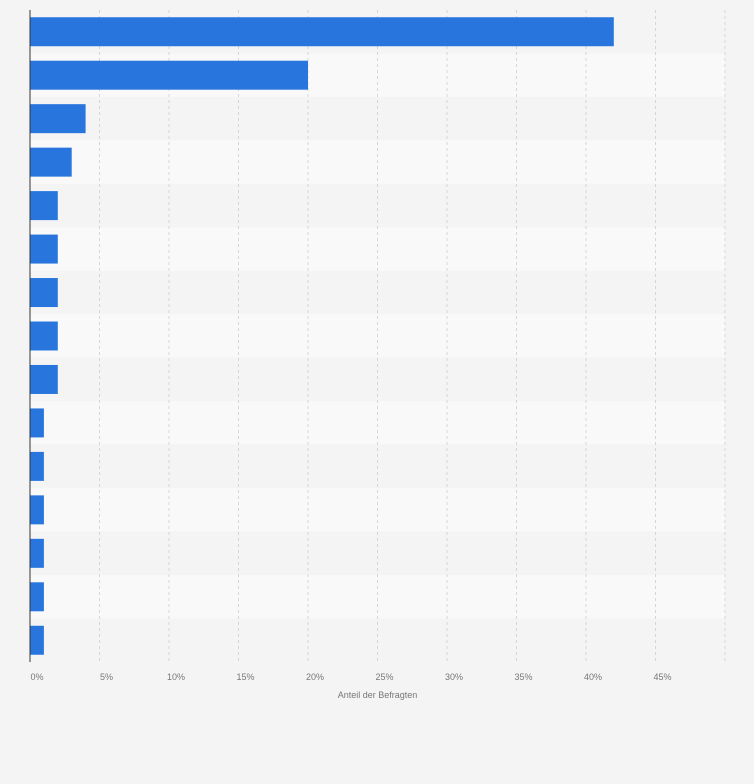  I want to click on x-tick-label: 0%, so click(36, 677).